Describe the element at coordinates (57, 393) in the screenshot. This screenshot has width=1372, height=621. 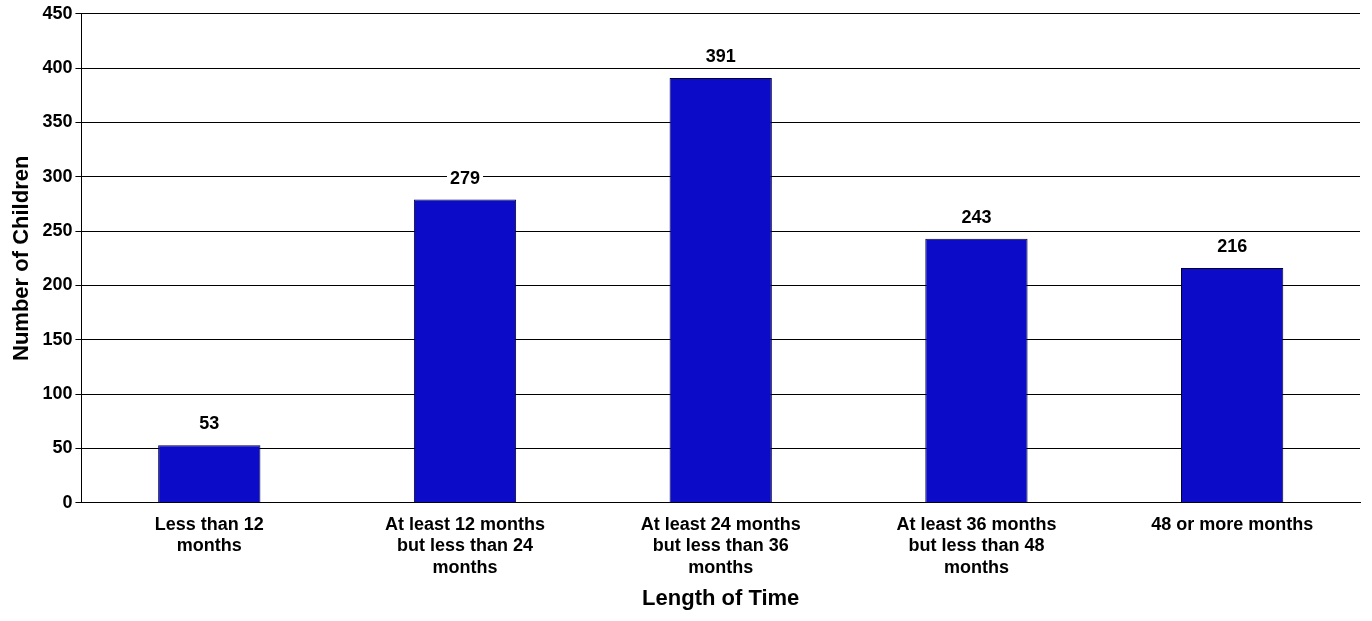
I see `y-tick-label: 100` at that location.